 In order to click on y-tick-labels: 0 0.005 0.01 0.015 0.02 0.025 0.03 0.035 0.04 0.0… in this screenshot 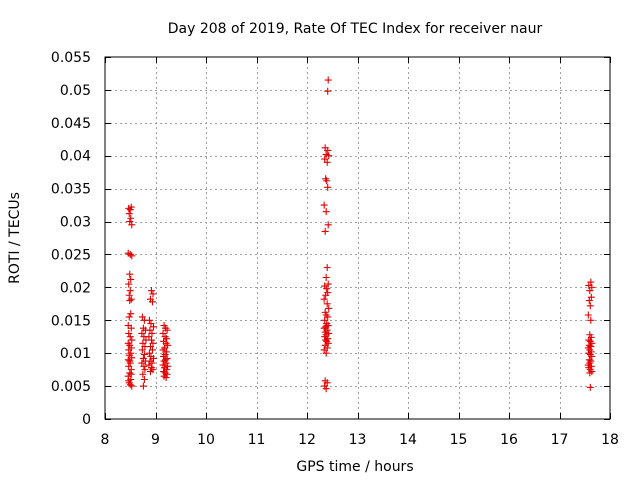, I will do `click(71, 239)`.